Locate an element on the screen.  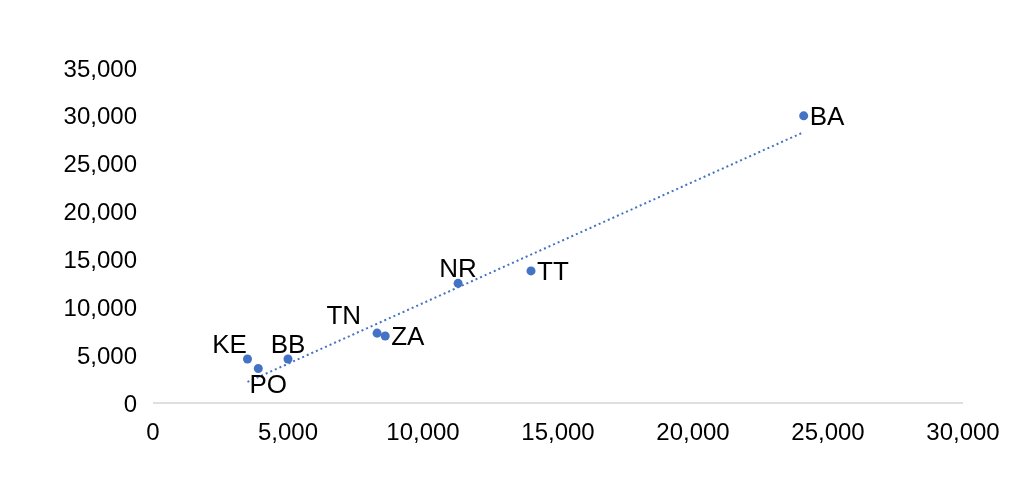
annotation: BA is located at coordinates (827, 116).